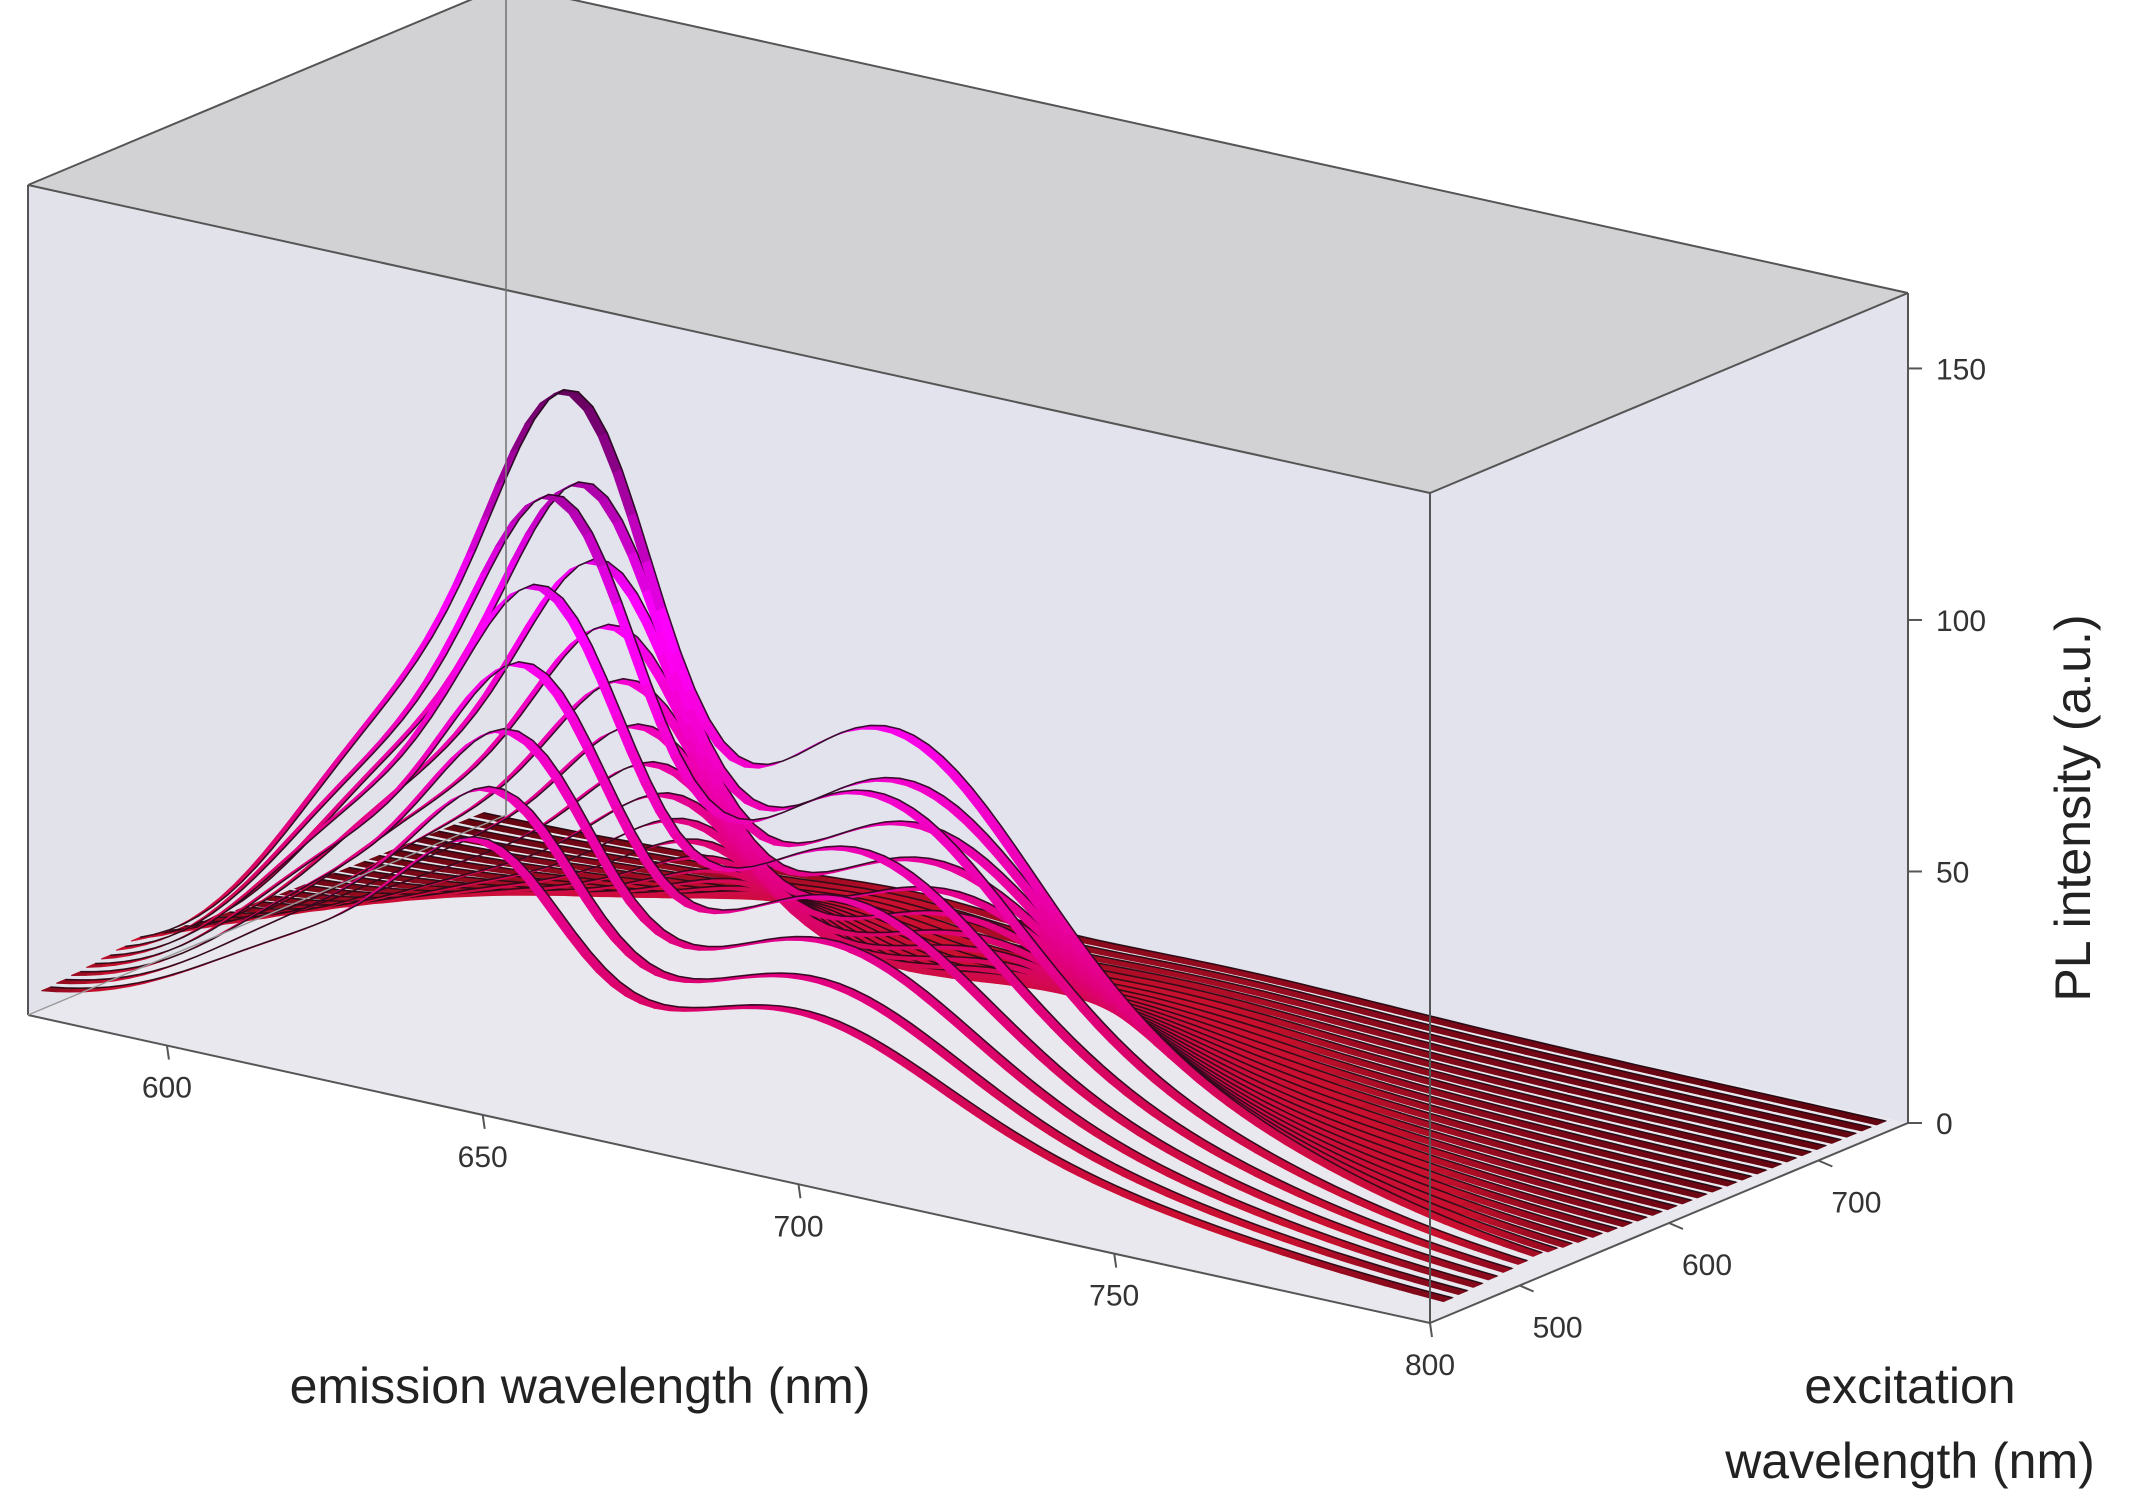 This screenshot has width=2138, height=1504. Describe the element at coordinates (1114, 1296) in the screenshot. I see `x-tick-label: 750` at that location.